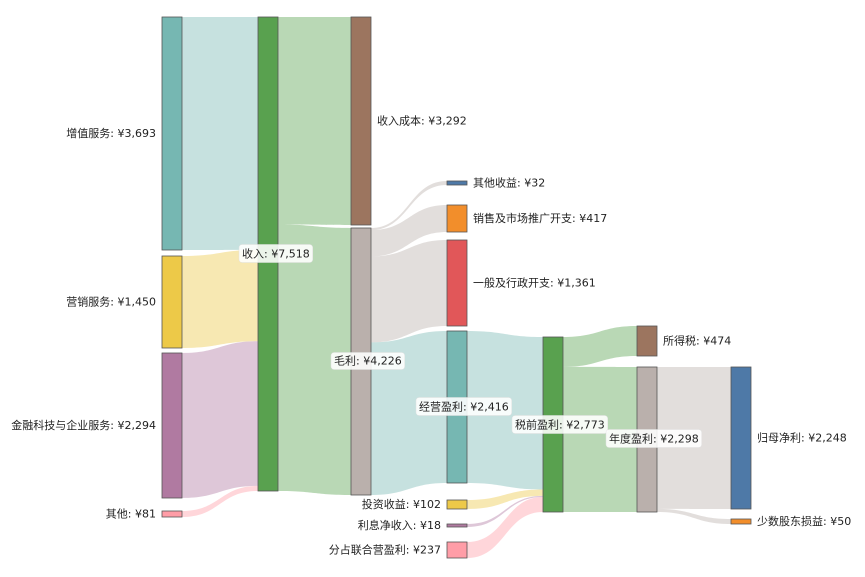 This screenshot has height=577, width=865. Describe the element at coordinates (314, 359) in the screenshot. I see `link-rev-gross` at that location.